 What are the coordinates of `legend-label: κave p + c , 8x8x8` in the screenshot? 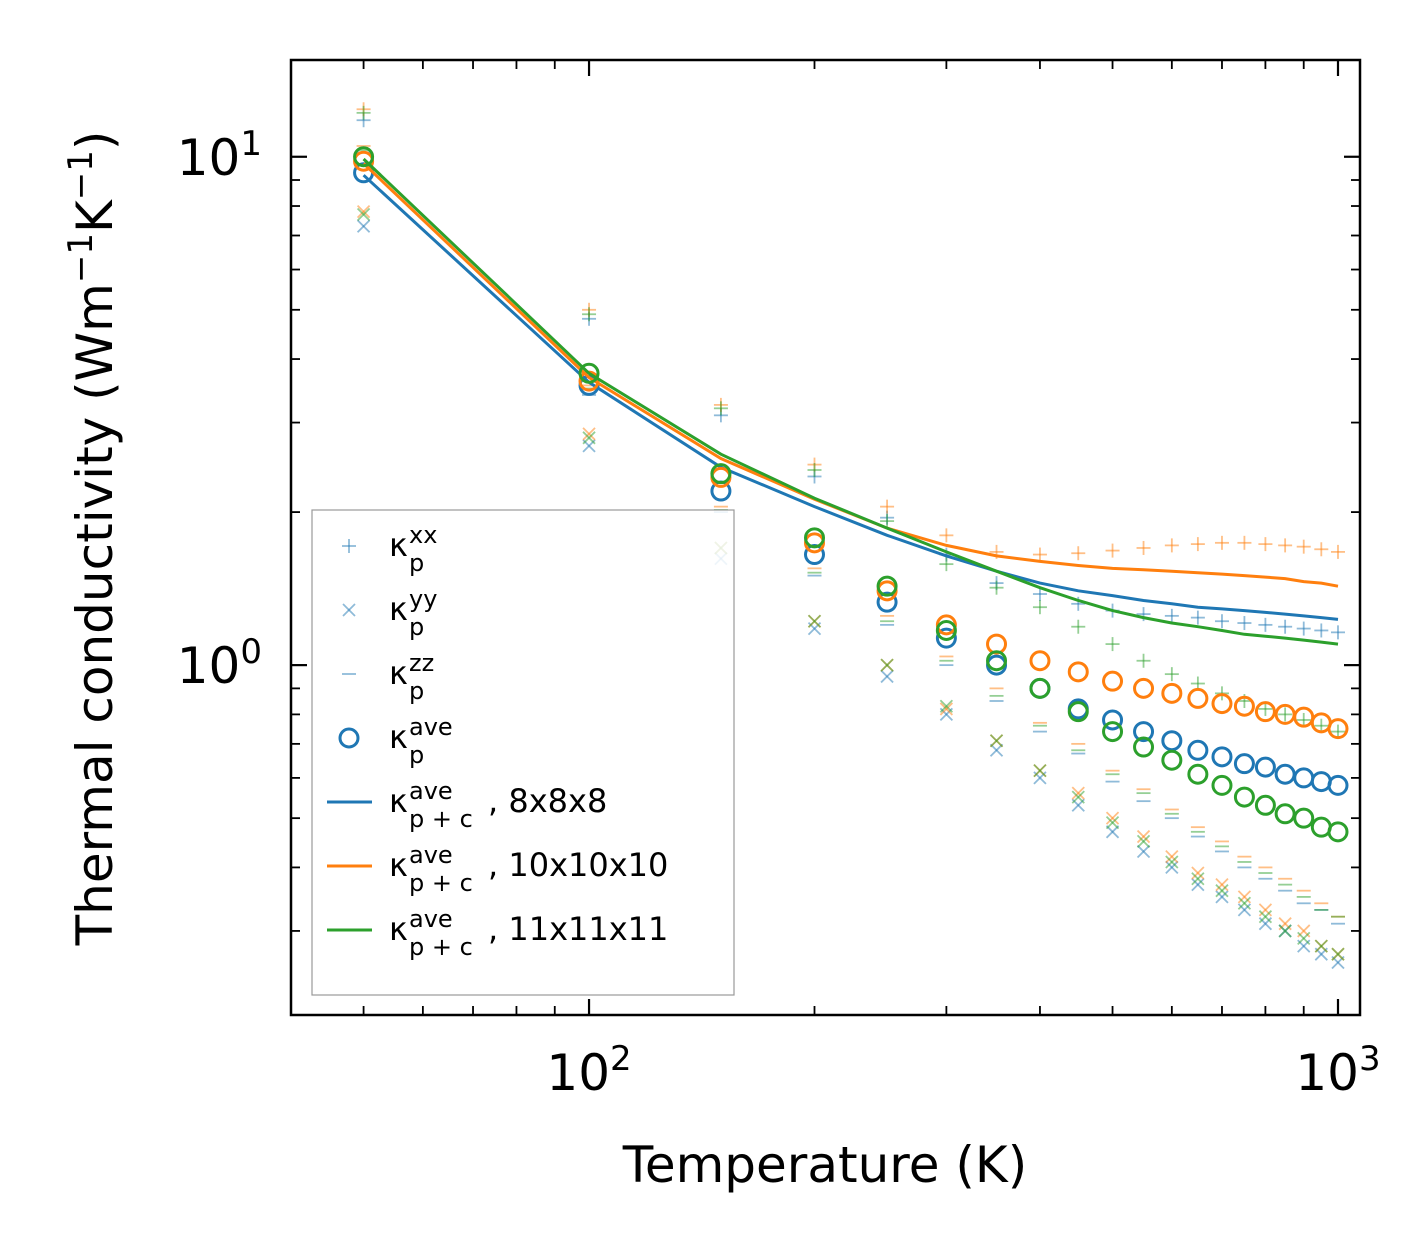 It's located at (498, 805).